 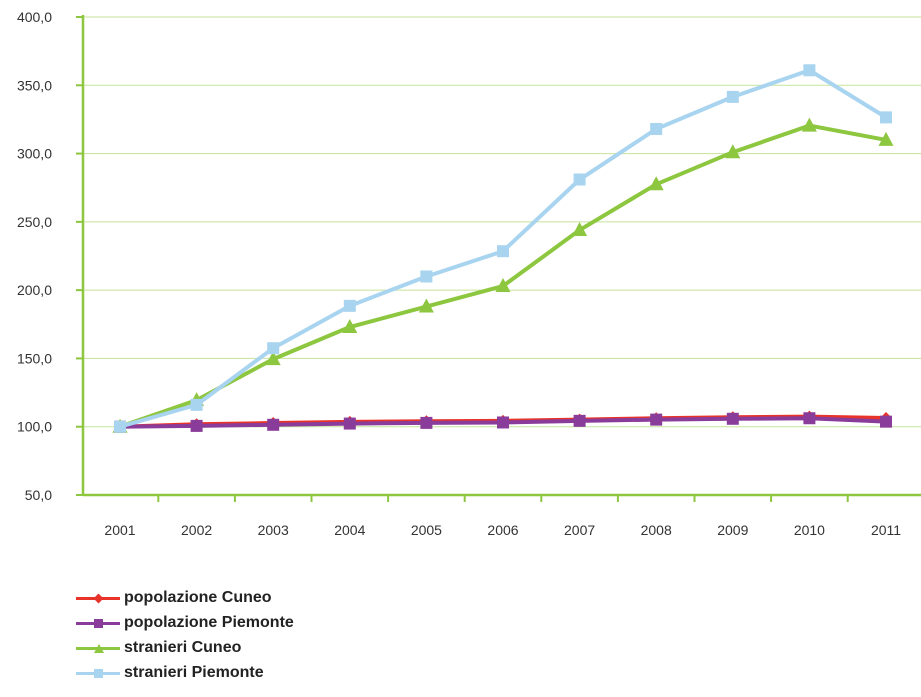 I want to click on legend-item: popolazione Cuneo, so click(x=185, y=597).